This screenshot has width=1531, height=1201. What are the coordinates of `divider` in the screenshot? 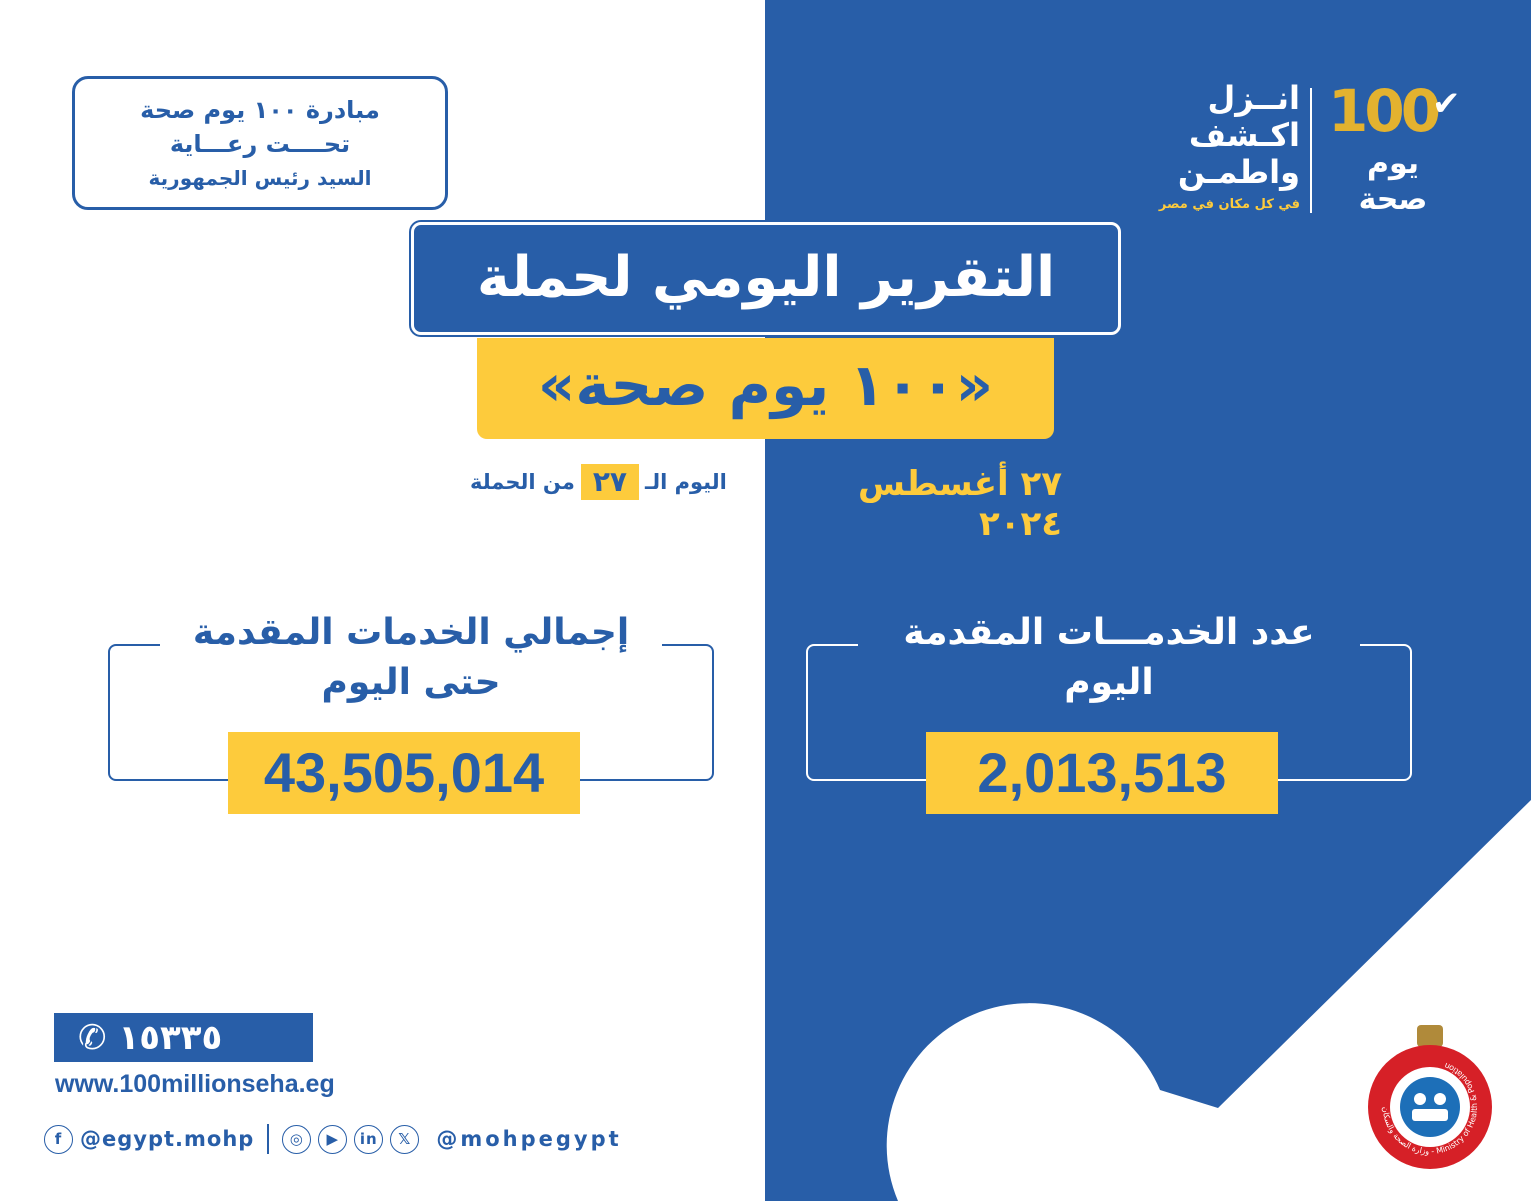 It's located at (268, 1139).